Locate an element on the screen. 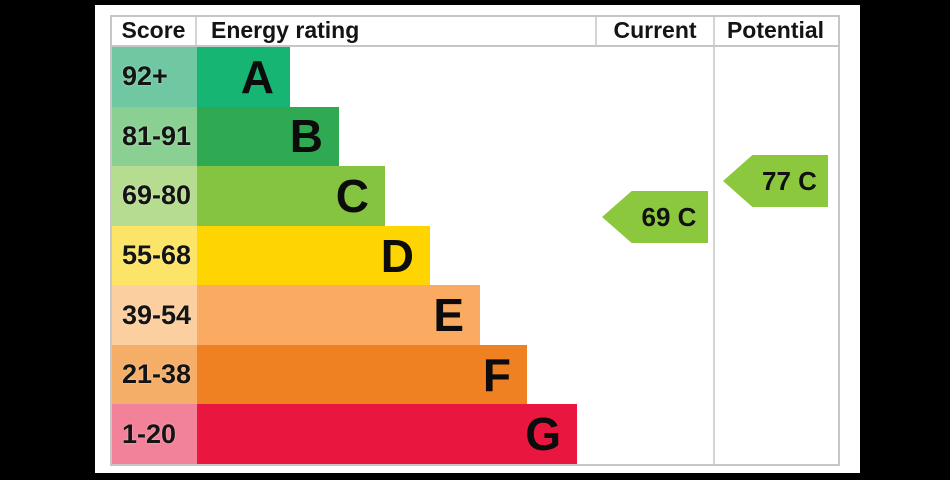 The width and height of the screenshot is (950, 480). band-g-letter: G is located at coordinates (543, 434).